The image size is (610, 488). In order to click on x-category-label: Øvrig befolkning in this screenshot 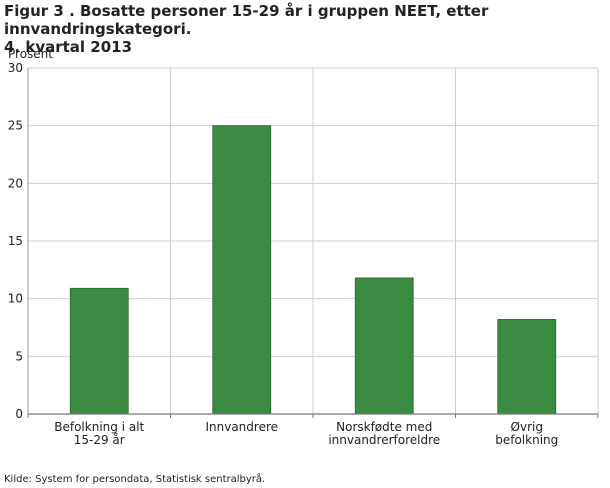, I will do `click(526, 433)`.